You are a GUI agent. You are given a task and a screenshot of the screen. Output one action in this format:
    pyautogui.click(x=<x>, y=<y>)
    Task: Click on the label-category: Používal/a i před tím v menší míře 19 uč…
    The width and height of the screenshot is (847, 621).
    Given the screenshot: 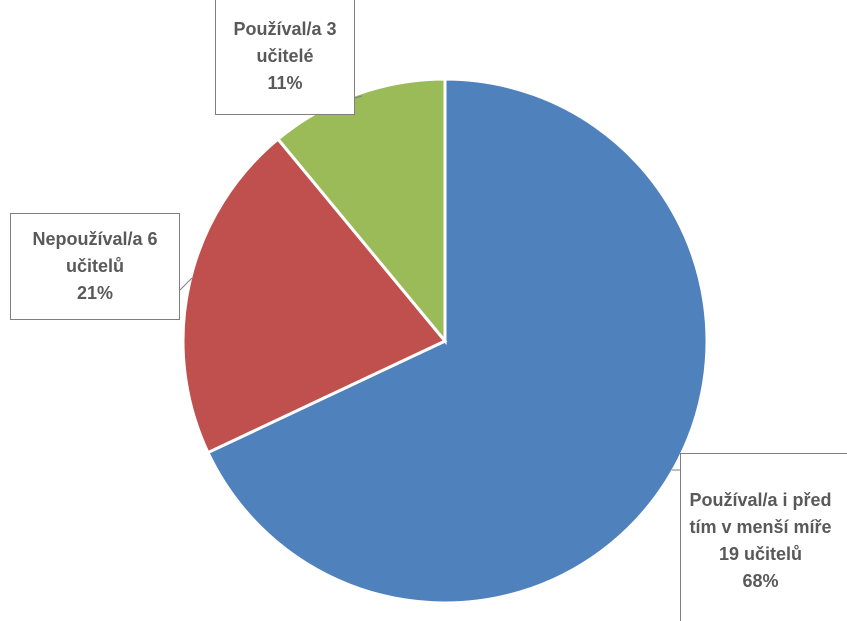 What is the action you would take?
    pyautogui.click(x=760, y=526)
    